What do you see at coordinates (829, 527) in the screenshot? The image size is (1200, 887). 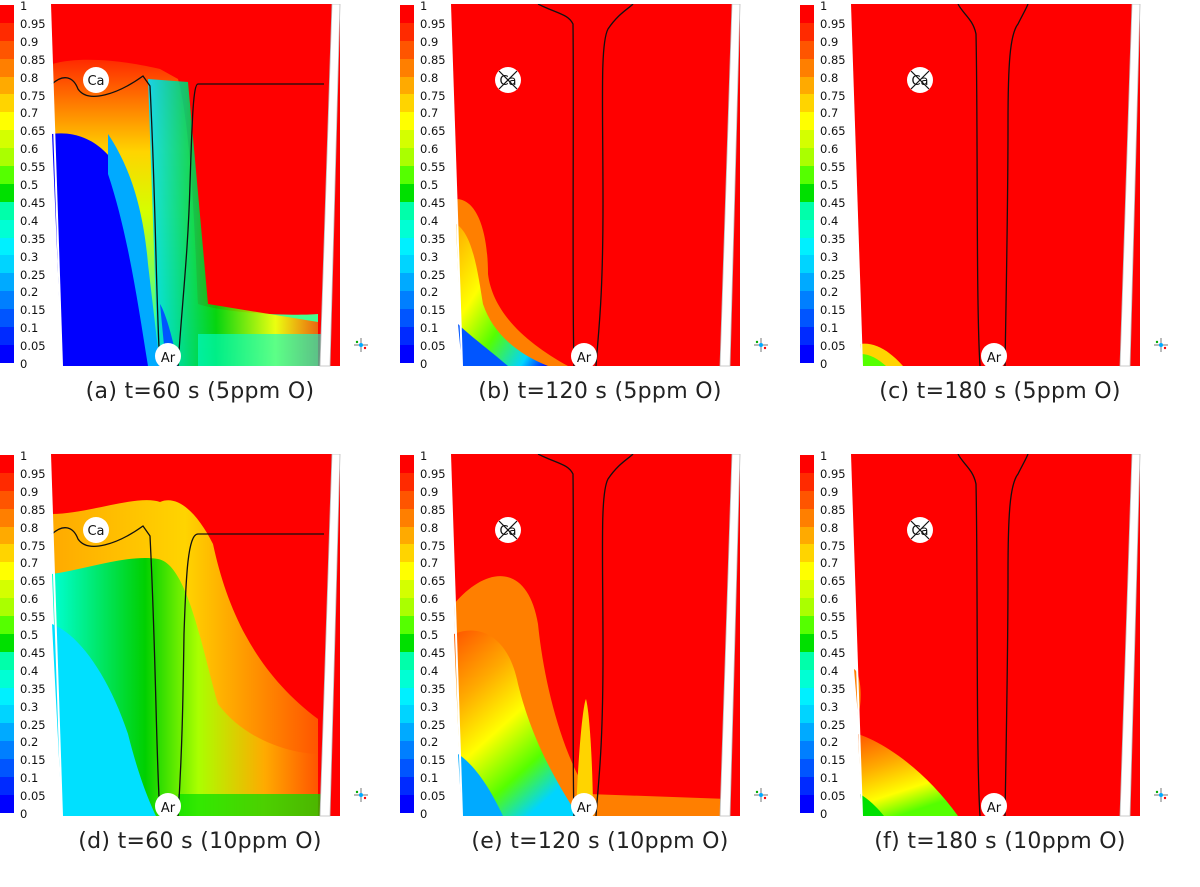 I see `colorbar-tick-label: 0.8` at bounding box center [829, 527].